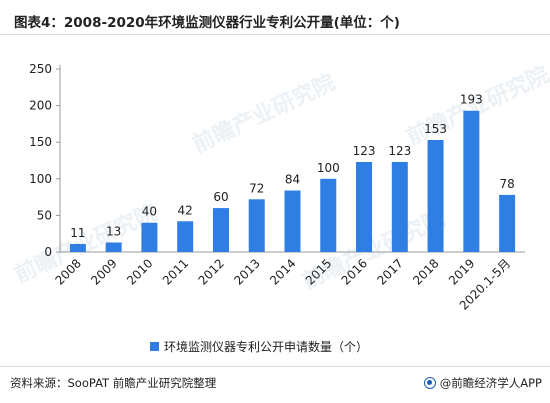 This screenshot has height=403, width=550. Describe the element at coordinates (211, 271) in the screenshot. I see `x-tick-label: 2012` at that location.